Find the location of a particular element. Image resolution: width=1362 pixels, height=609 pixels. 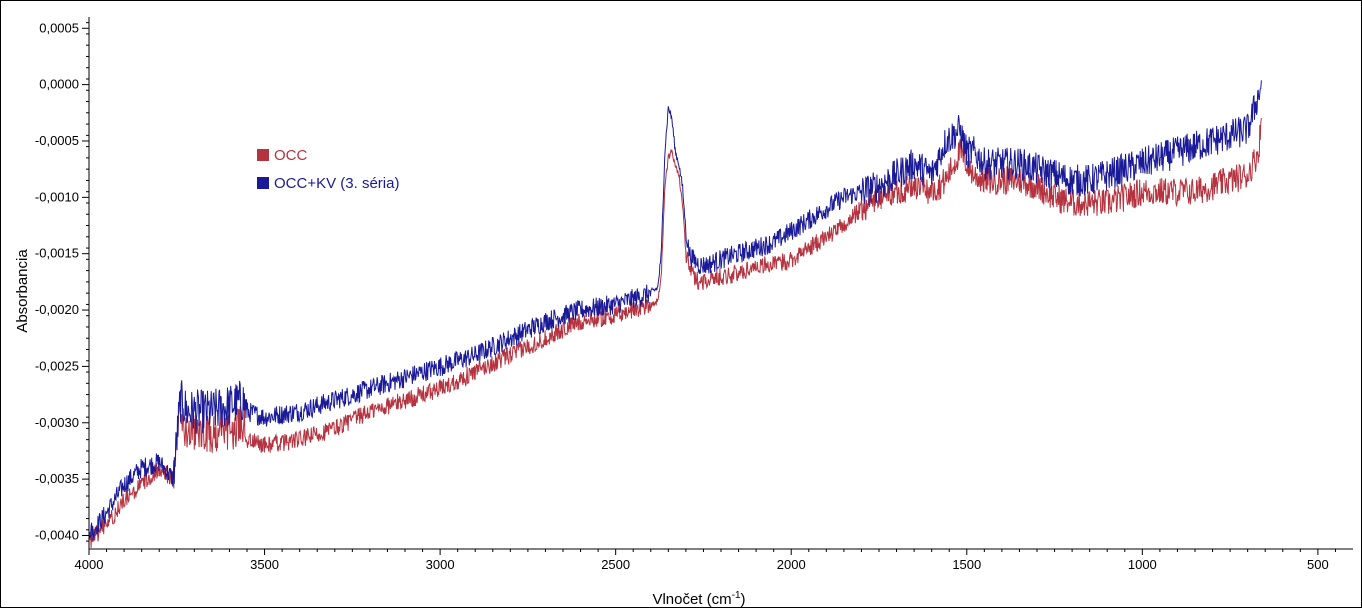

x-tick-label: 2500 is located at coordinates (615, 564).